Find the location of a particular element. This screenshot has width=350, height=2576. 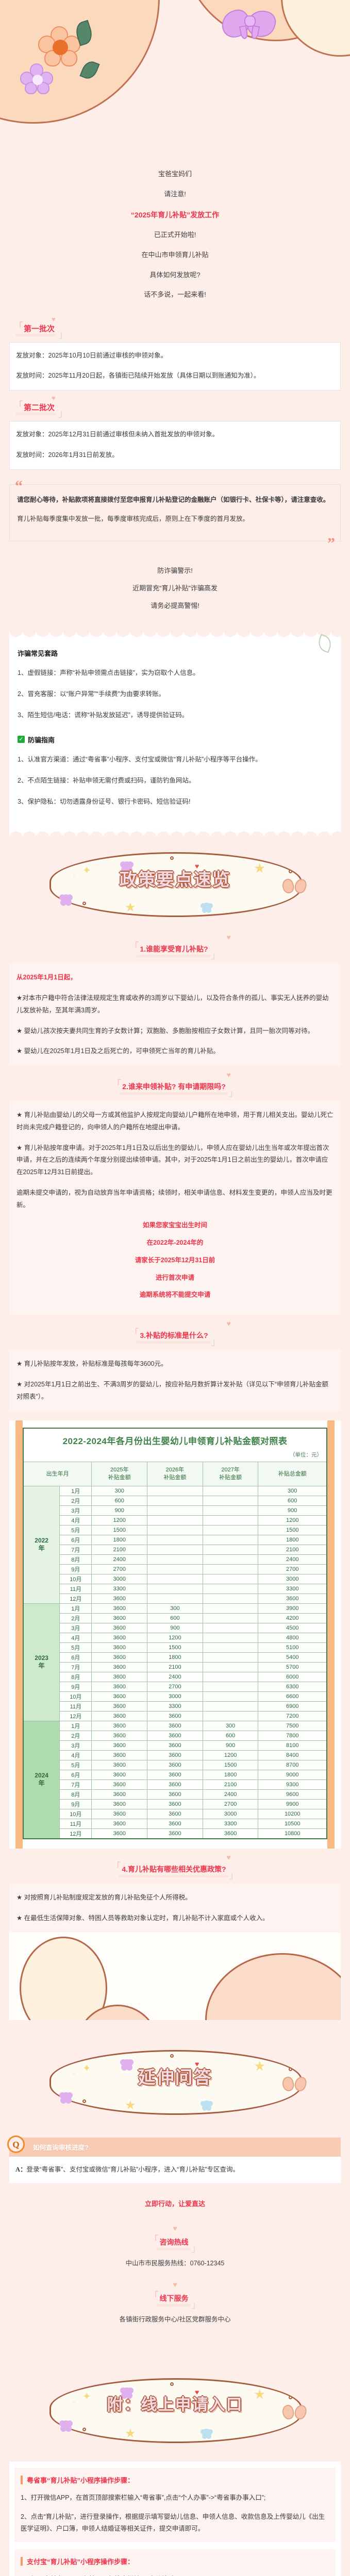

question-2-label-text: 2.谁来申领补贴? 有申请期限吗? is located at coordinates (174, 1086).